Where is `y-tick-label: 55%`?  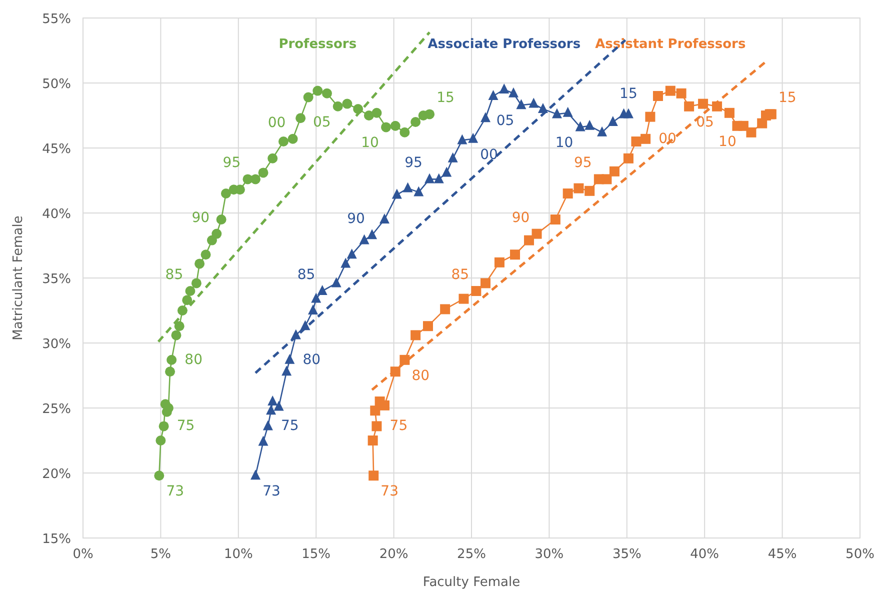
y-tick-label: 55% is located at coordinates (56, 19).